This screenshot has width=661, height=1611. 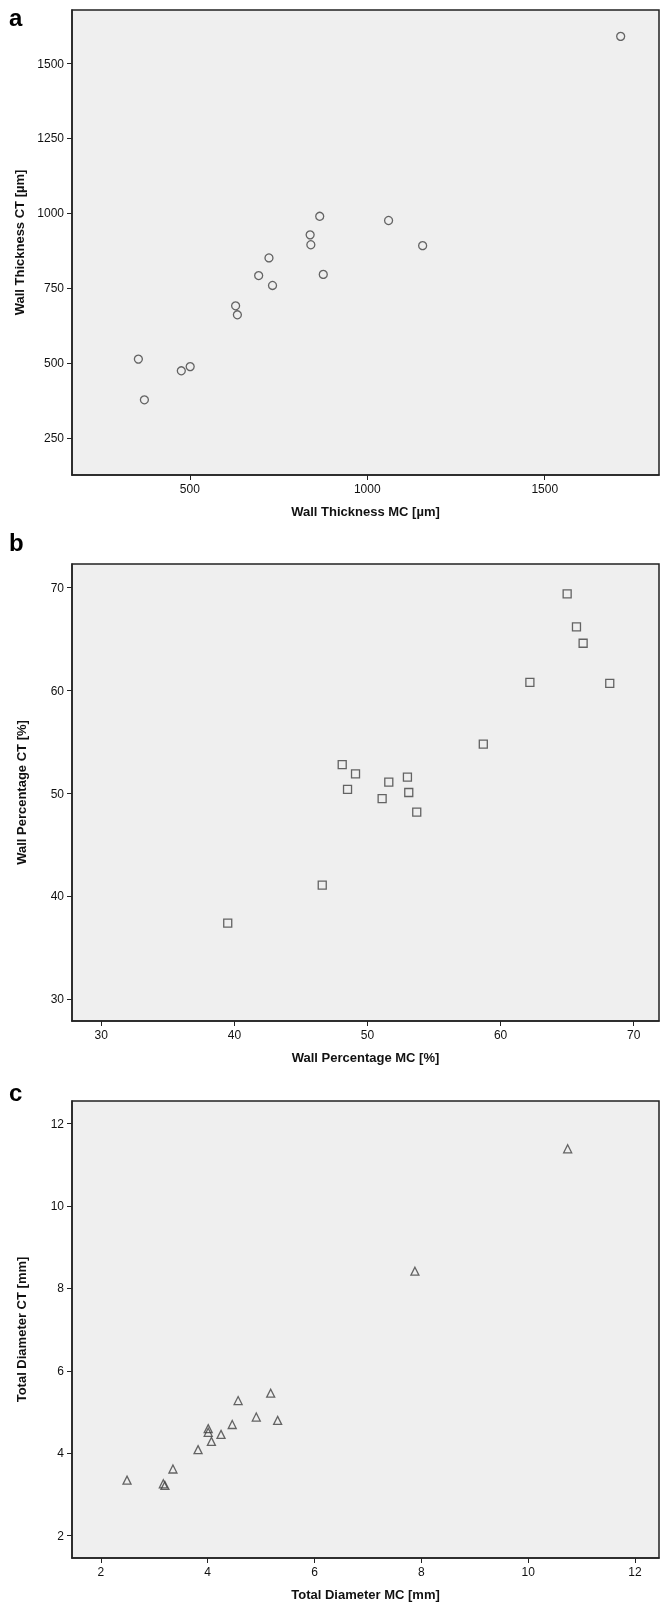 What do you see at coordinates (365, 1594) in the screenshot?
I see `x-axis-title: Total Diameter MC [mm]` at bounding box center [365, 1594].